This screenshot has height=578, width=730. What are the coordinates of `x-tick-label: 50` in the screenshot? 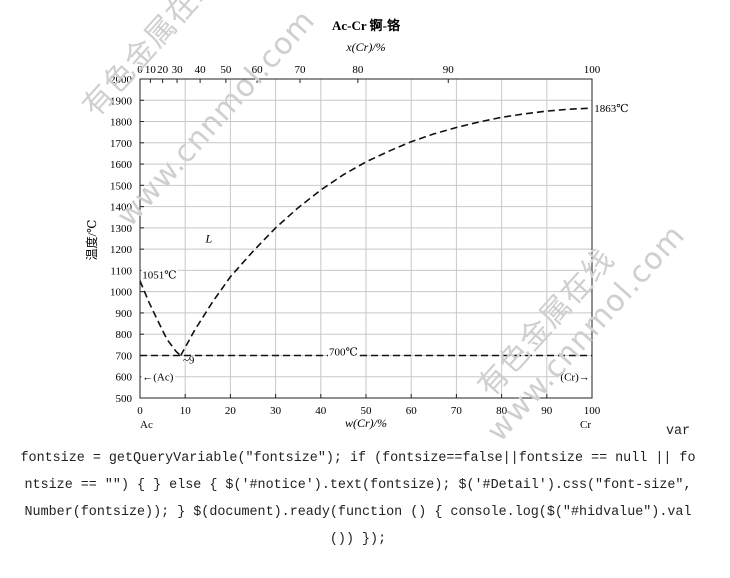 It's located at (367, 411).